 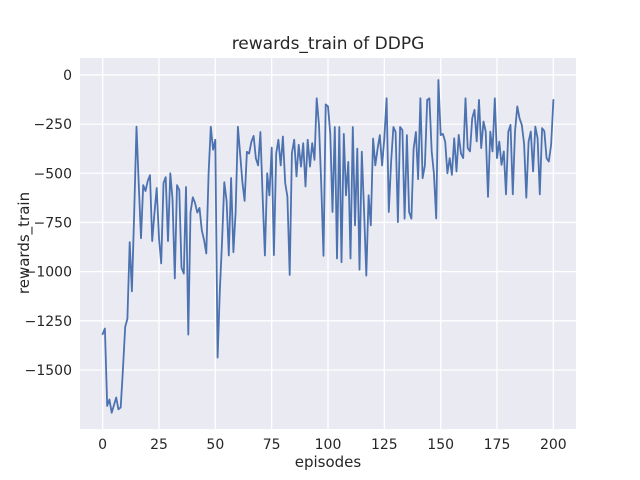 I want to click on x-tick-label: 125, so click(x=384, y=445).